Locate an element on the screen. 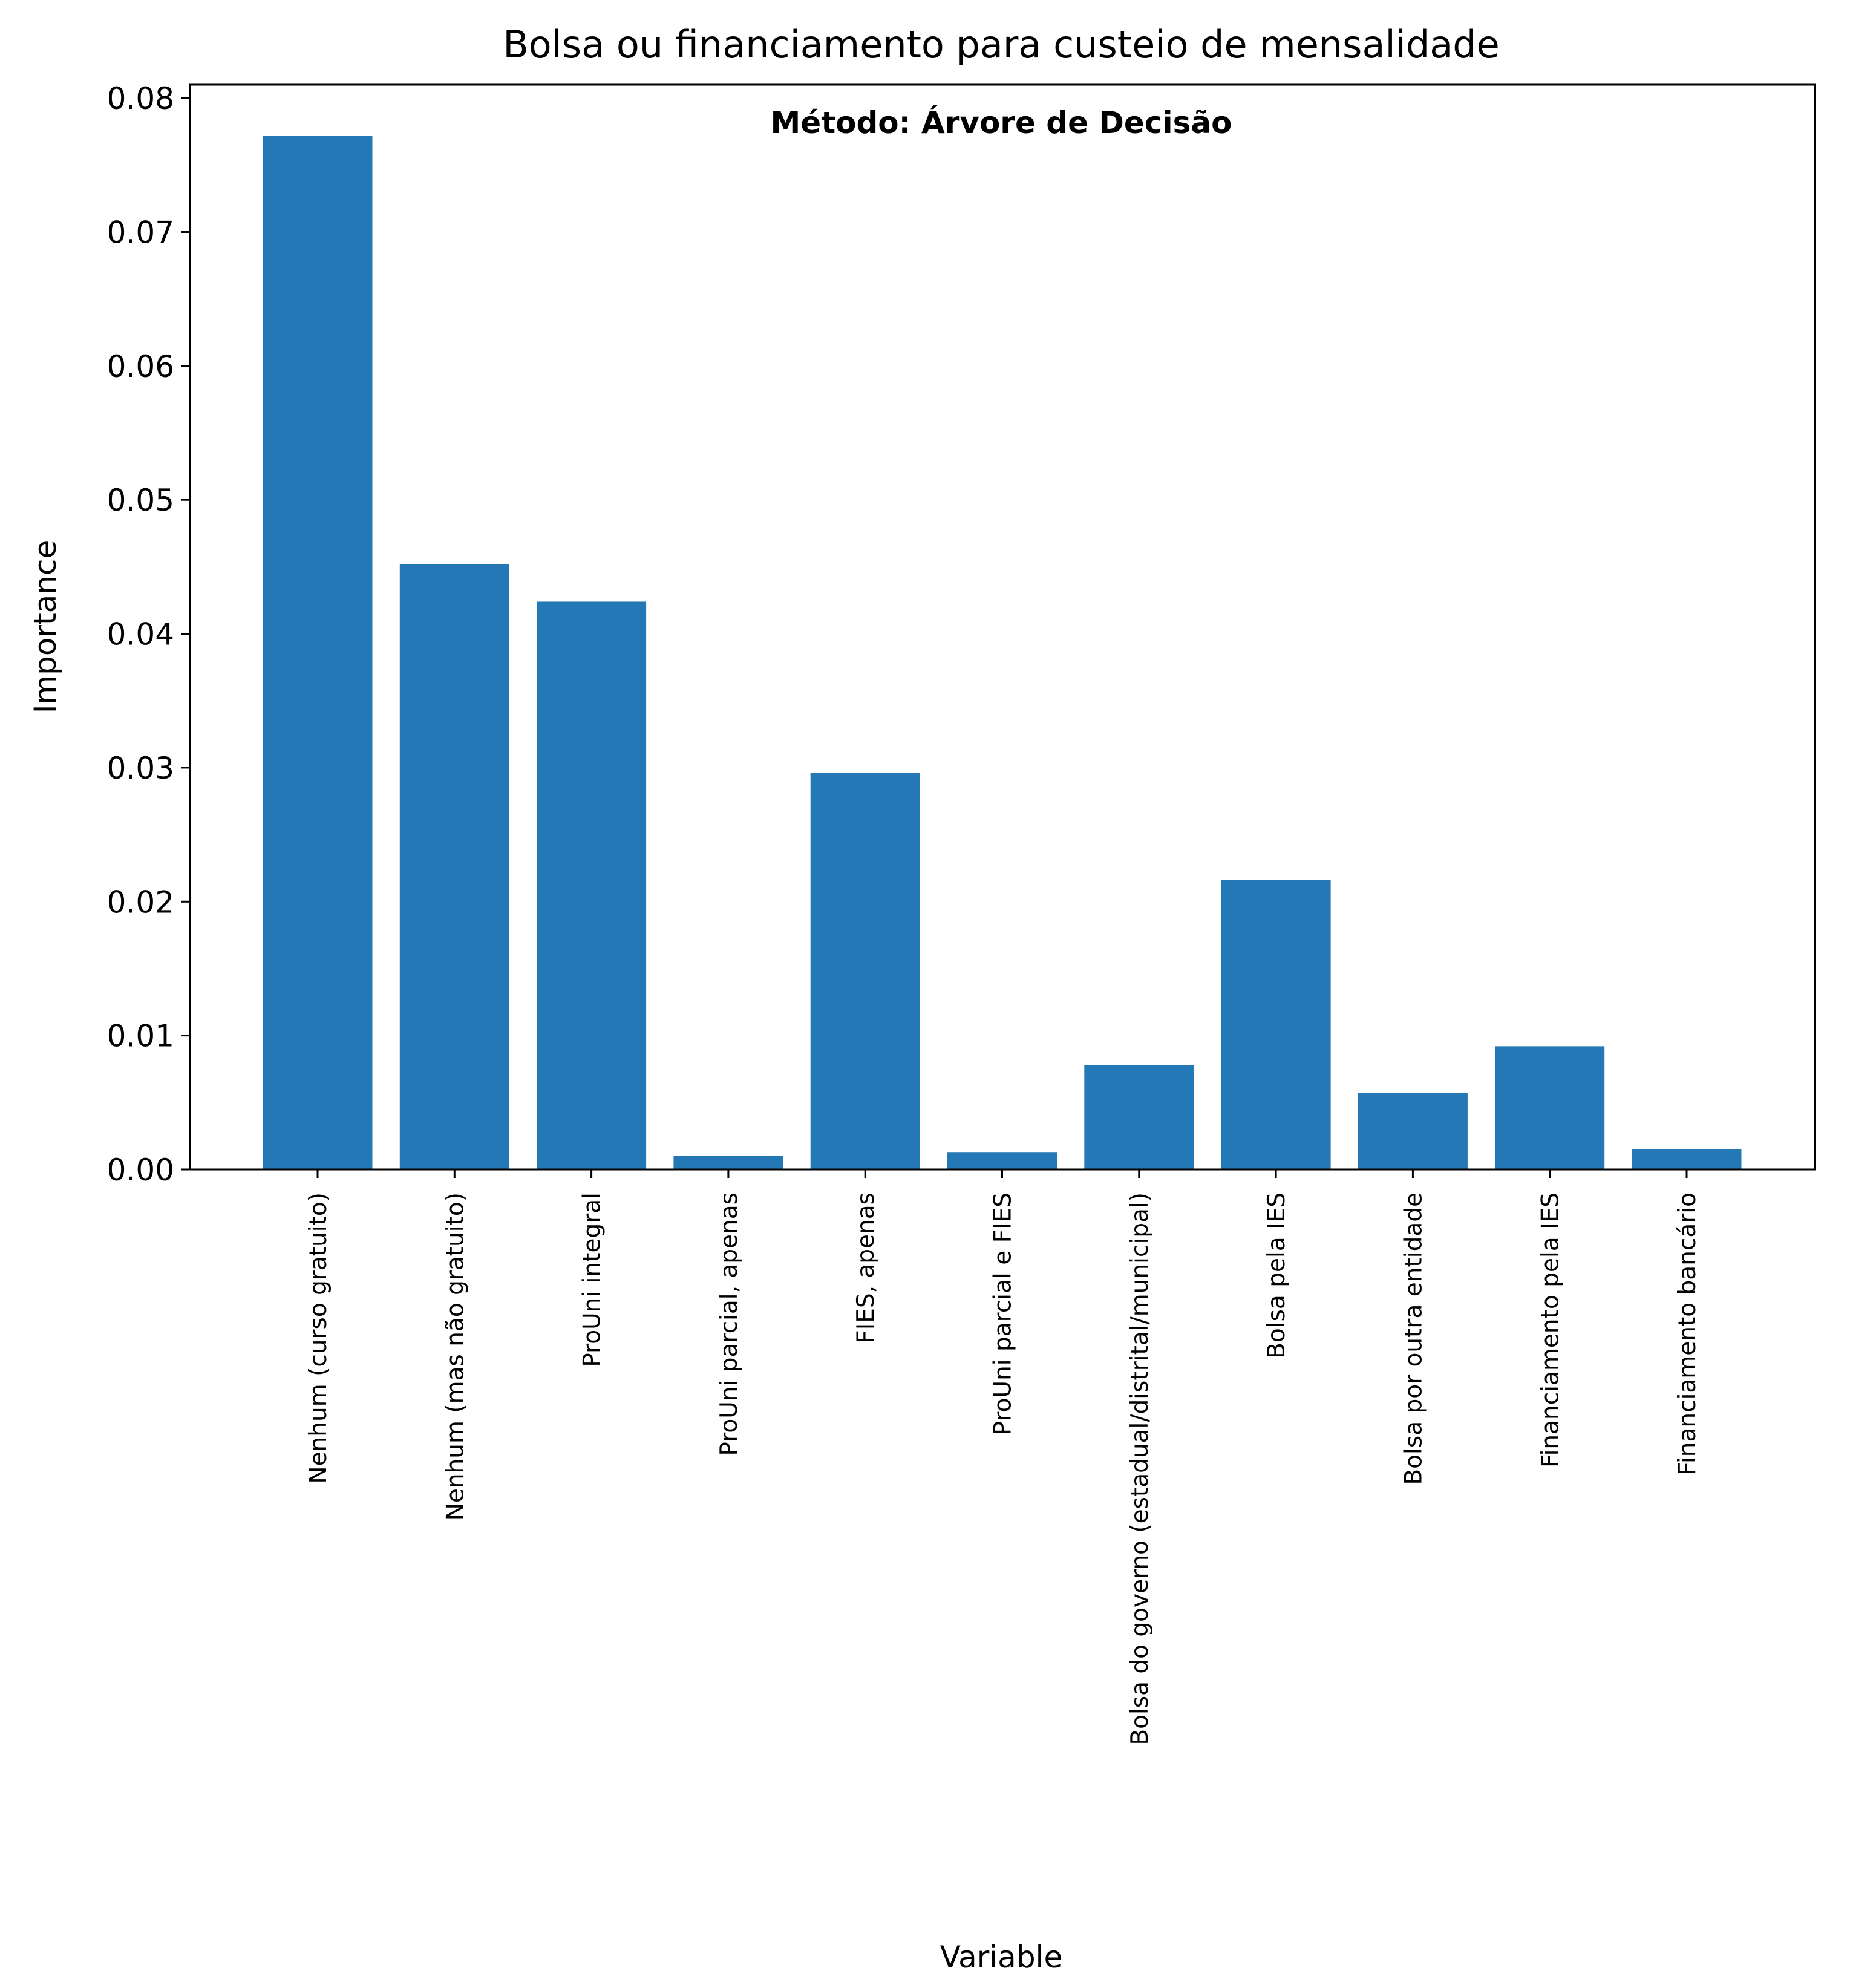 This screenshot has height=1988, width=1850. x-tick-label: ProUni parcial, apenas is located at coordinates (729, 1324).